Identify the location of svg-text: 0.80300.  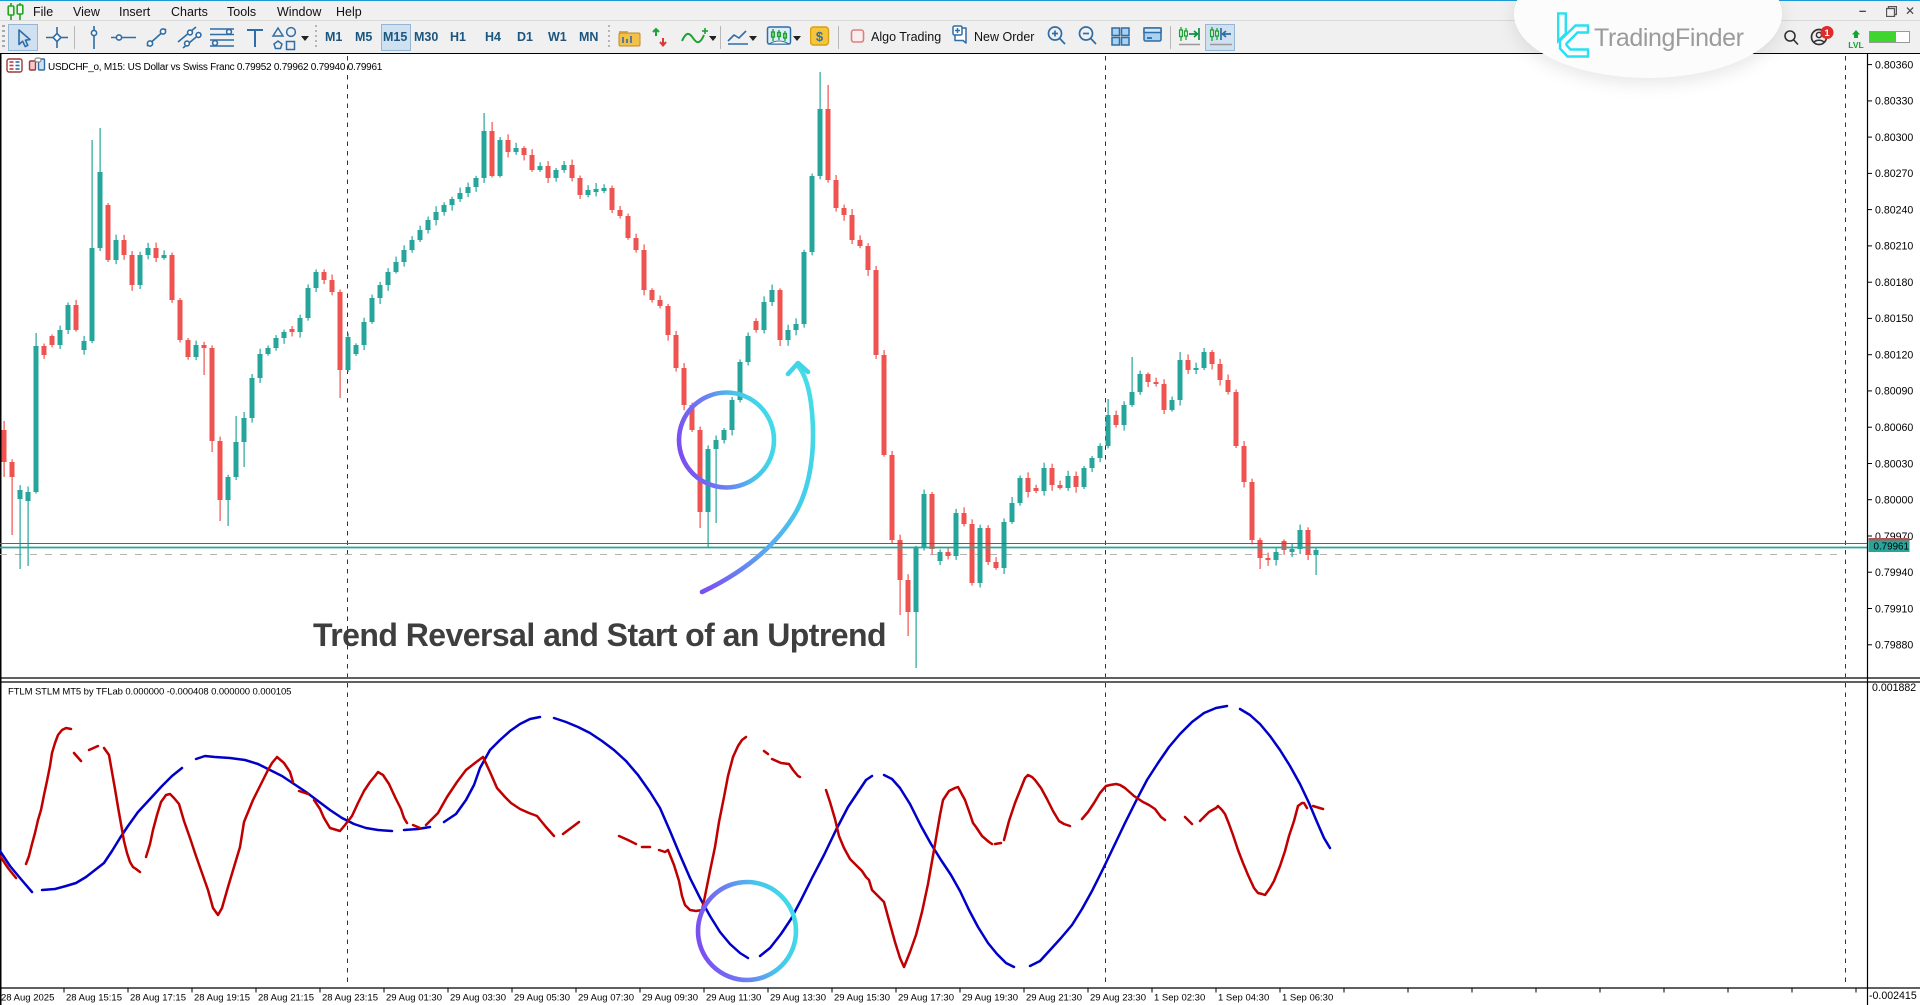
(1894, 138).